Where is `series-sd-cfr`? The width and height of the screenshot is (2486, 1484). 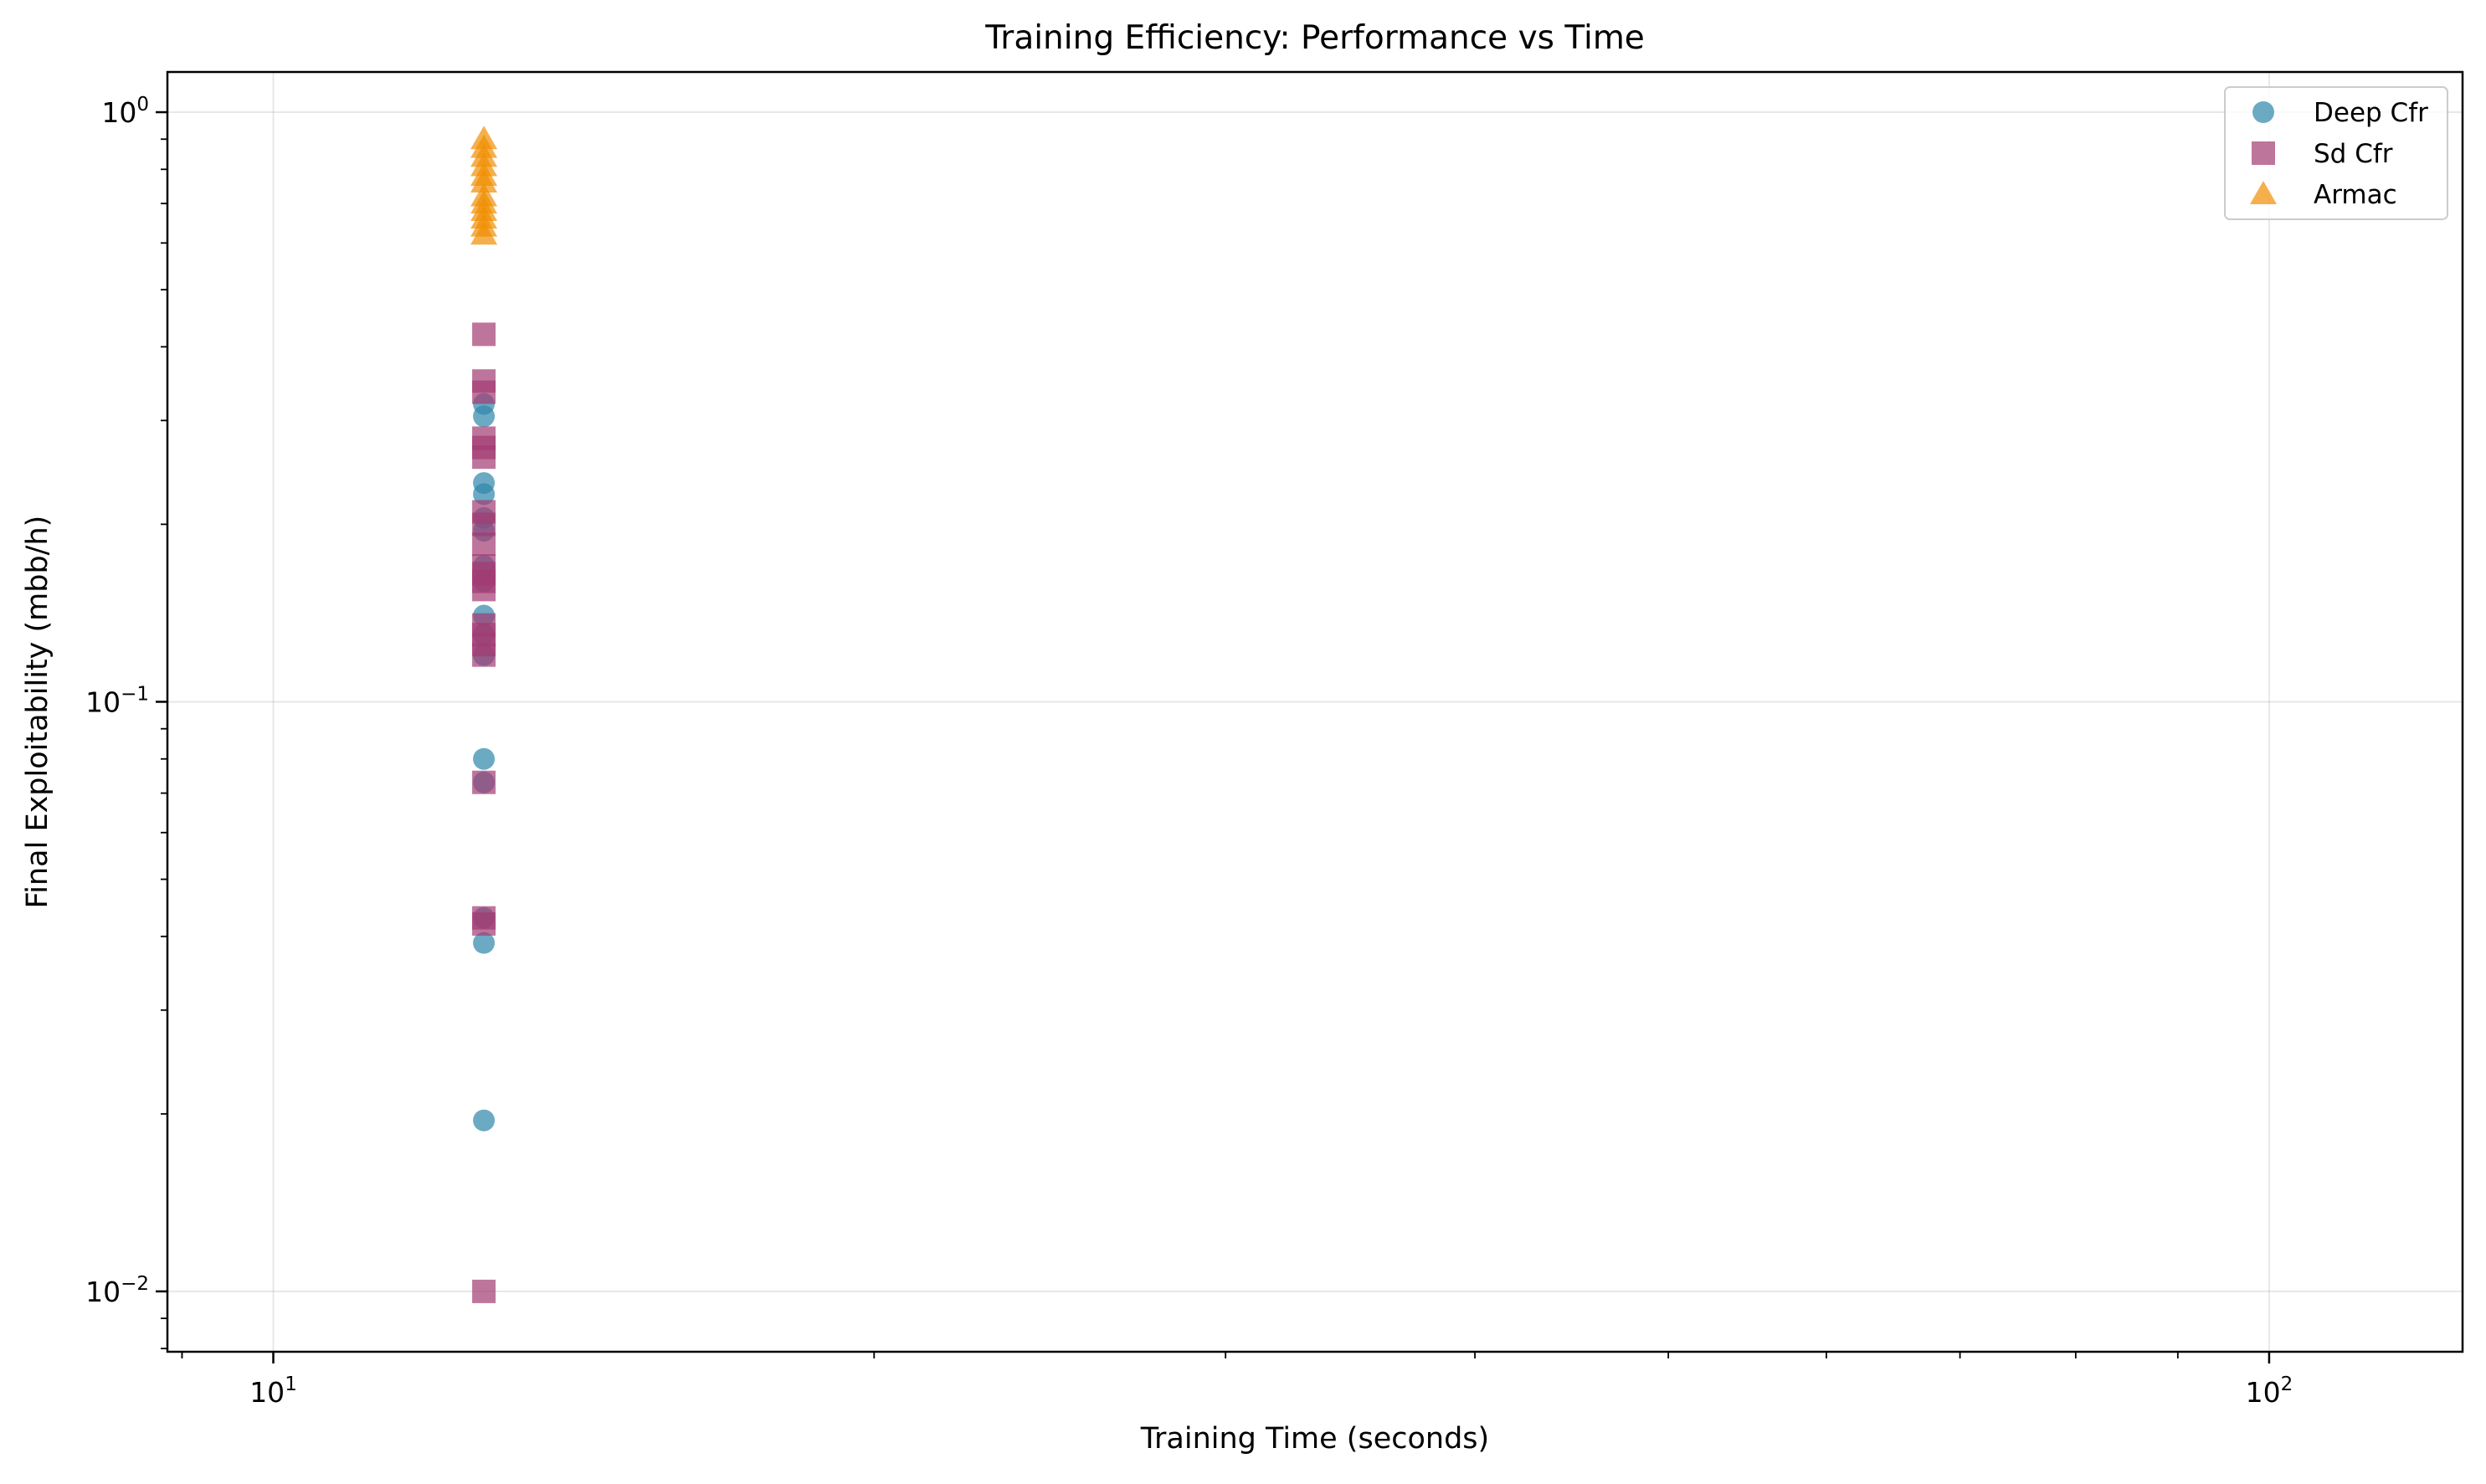 series-sd-cfr is located at coordinates (484, 813).